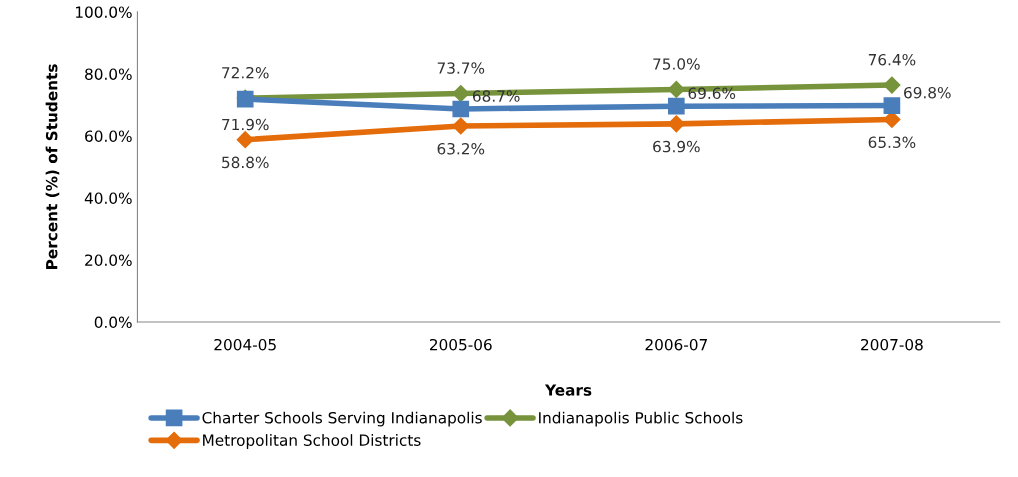 The width and height of the screenshot is (1018, 477). Describe the element at coordinates (892, 344) in the screenshot. I see `x-tick-label: 2007-08` at that location.